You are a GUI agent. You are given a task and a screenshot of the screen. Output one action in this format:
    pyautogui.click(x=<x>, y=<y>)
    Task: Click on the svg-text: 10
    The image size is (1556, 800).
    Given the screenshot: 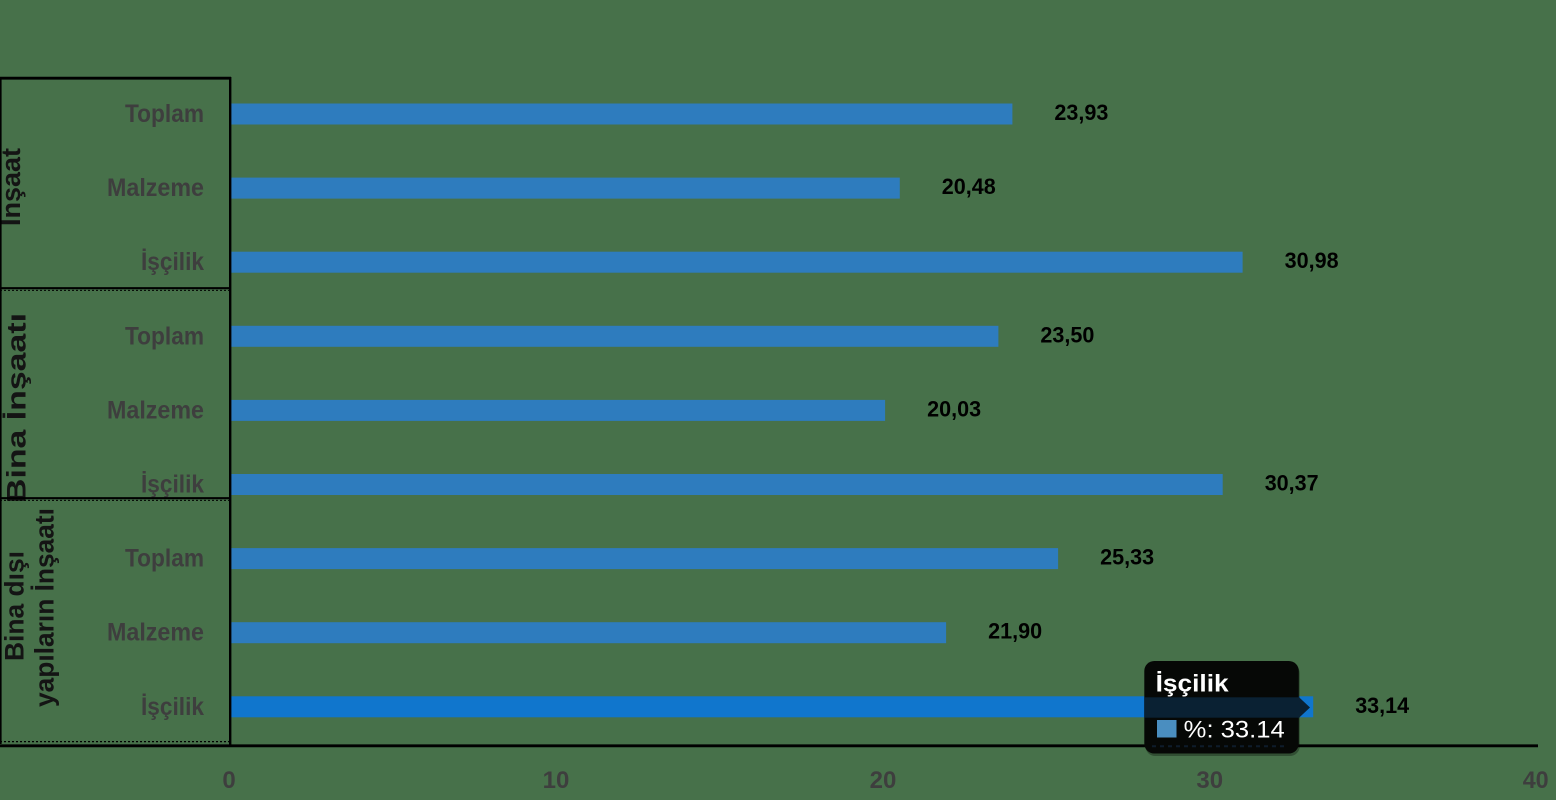 What is the action you would take?
    pyautogui.click(x=556, y=780)
    